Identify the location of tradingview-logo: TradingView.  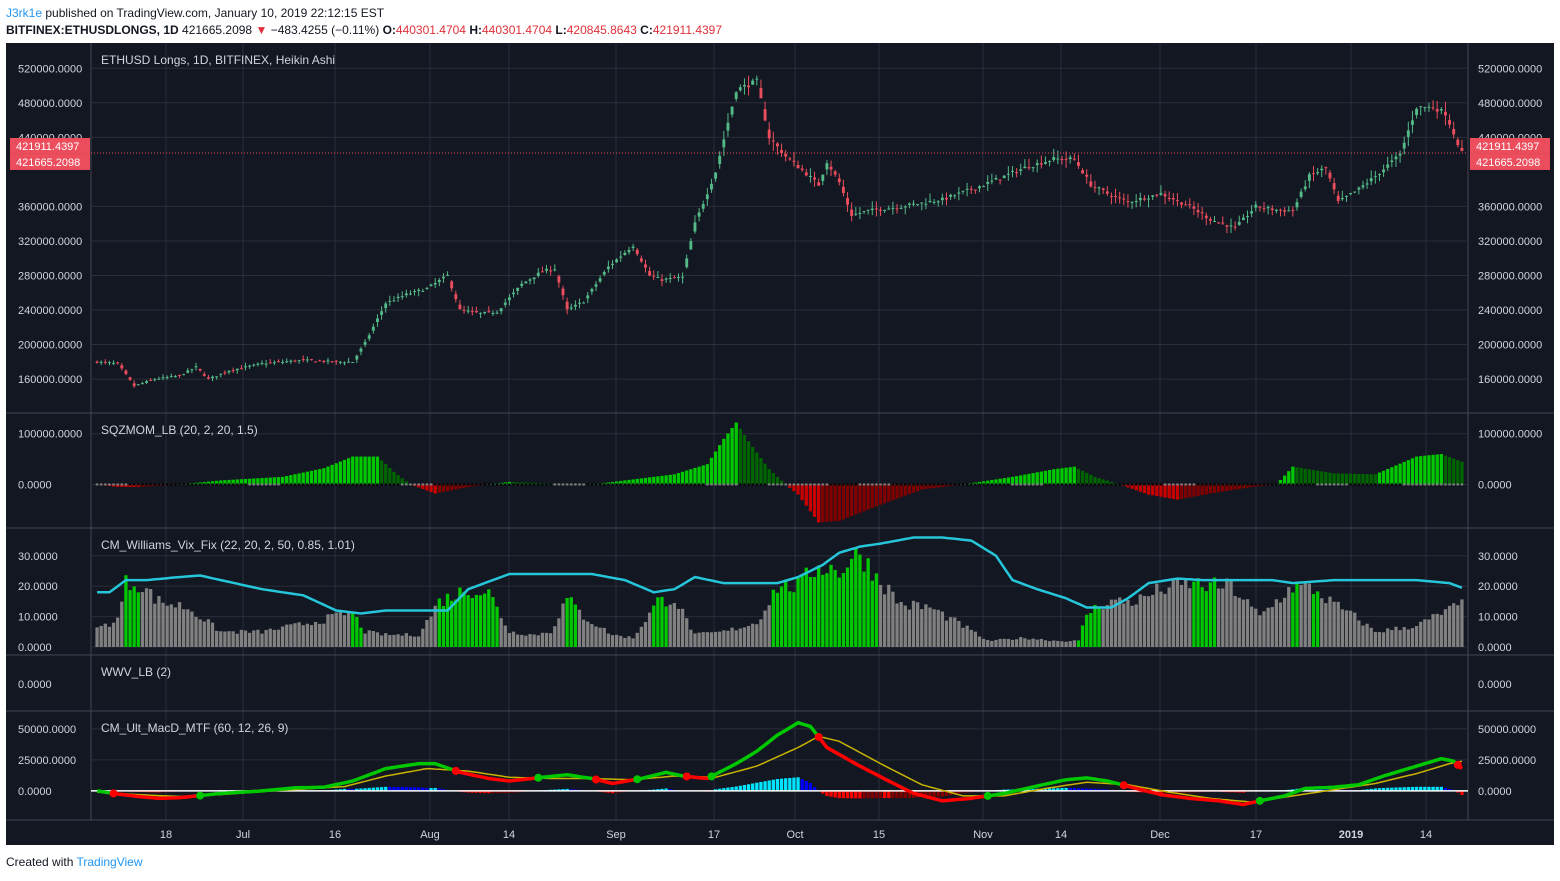
(109, 862).